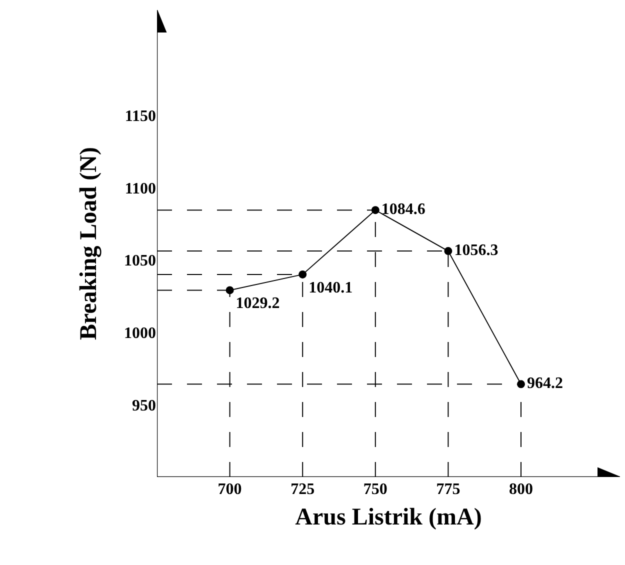 Image resolution: width=625 pixels, height=565 pixels. Describe the element at coordinates (140, 261) in the screenshot. I see `y-tick-label: 1050` at that location.